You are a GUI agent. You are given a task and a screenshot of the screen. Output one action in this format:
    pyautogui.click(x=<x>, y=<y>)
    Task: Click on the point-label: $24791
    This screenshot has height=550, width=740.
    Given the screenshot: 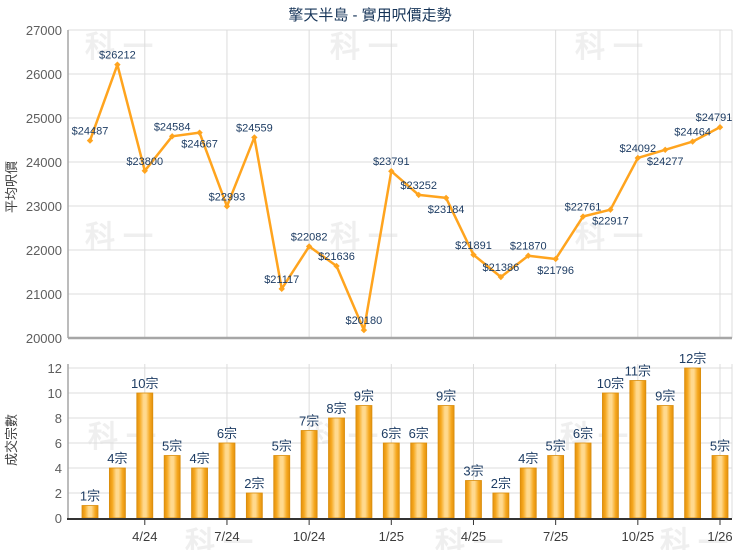 What is the action you would take?
    pyautogui.click(x=714, y=118)
    